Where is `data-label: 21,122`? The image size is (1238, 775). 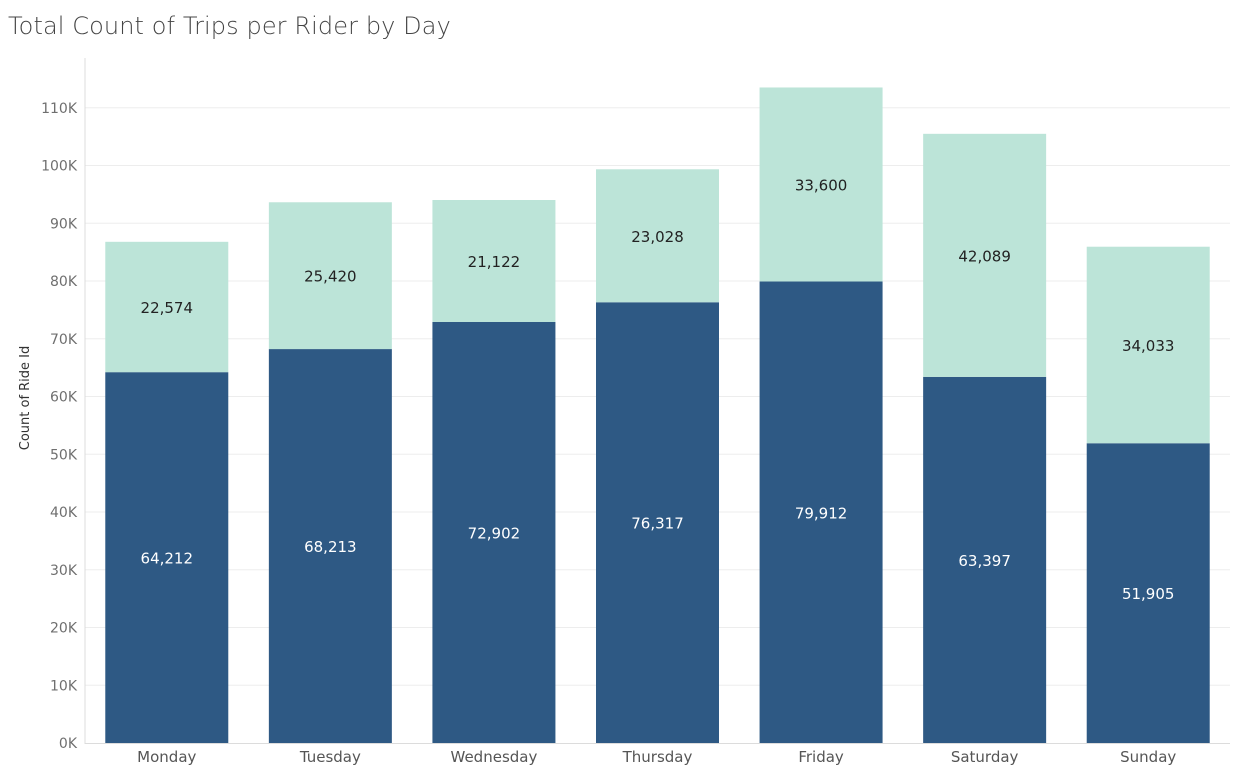 data-label: 21,122 is located at coordinates (494, 262).